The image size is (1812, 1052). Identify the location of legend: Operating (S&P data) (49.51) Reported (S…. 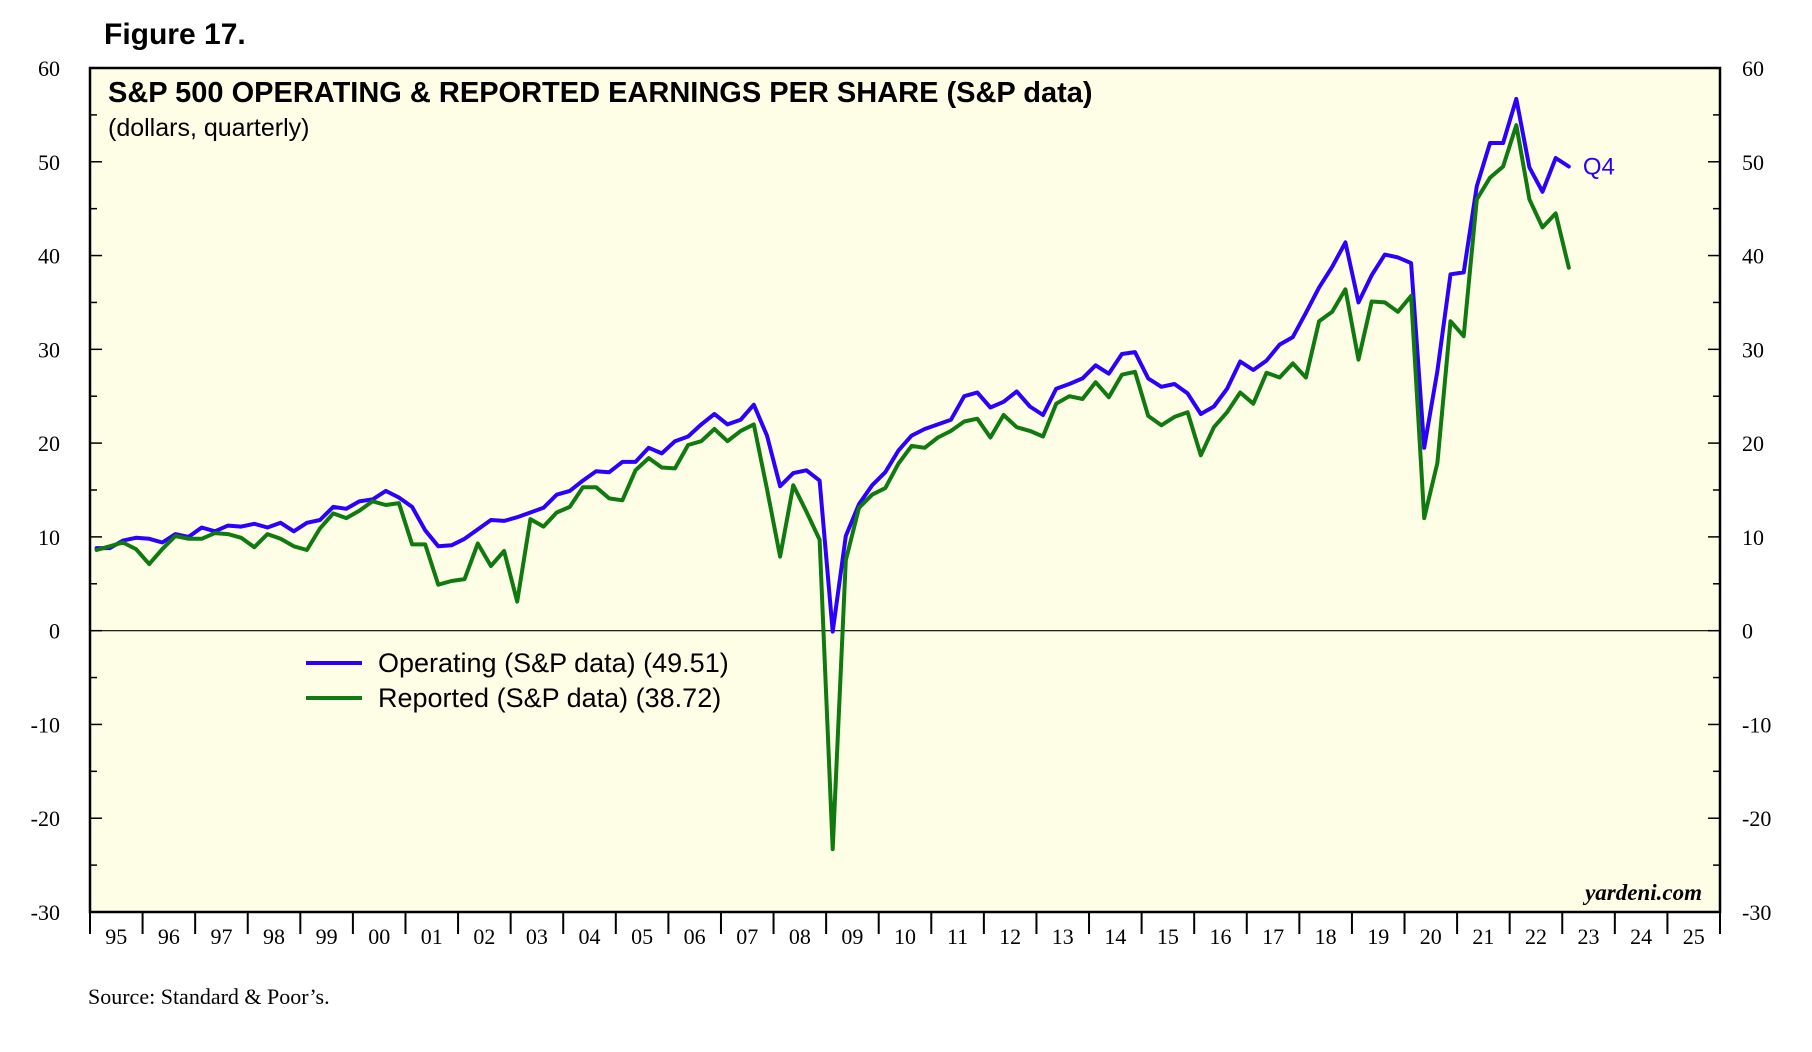
(517, 680).